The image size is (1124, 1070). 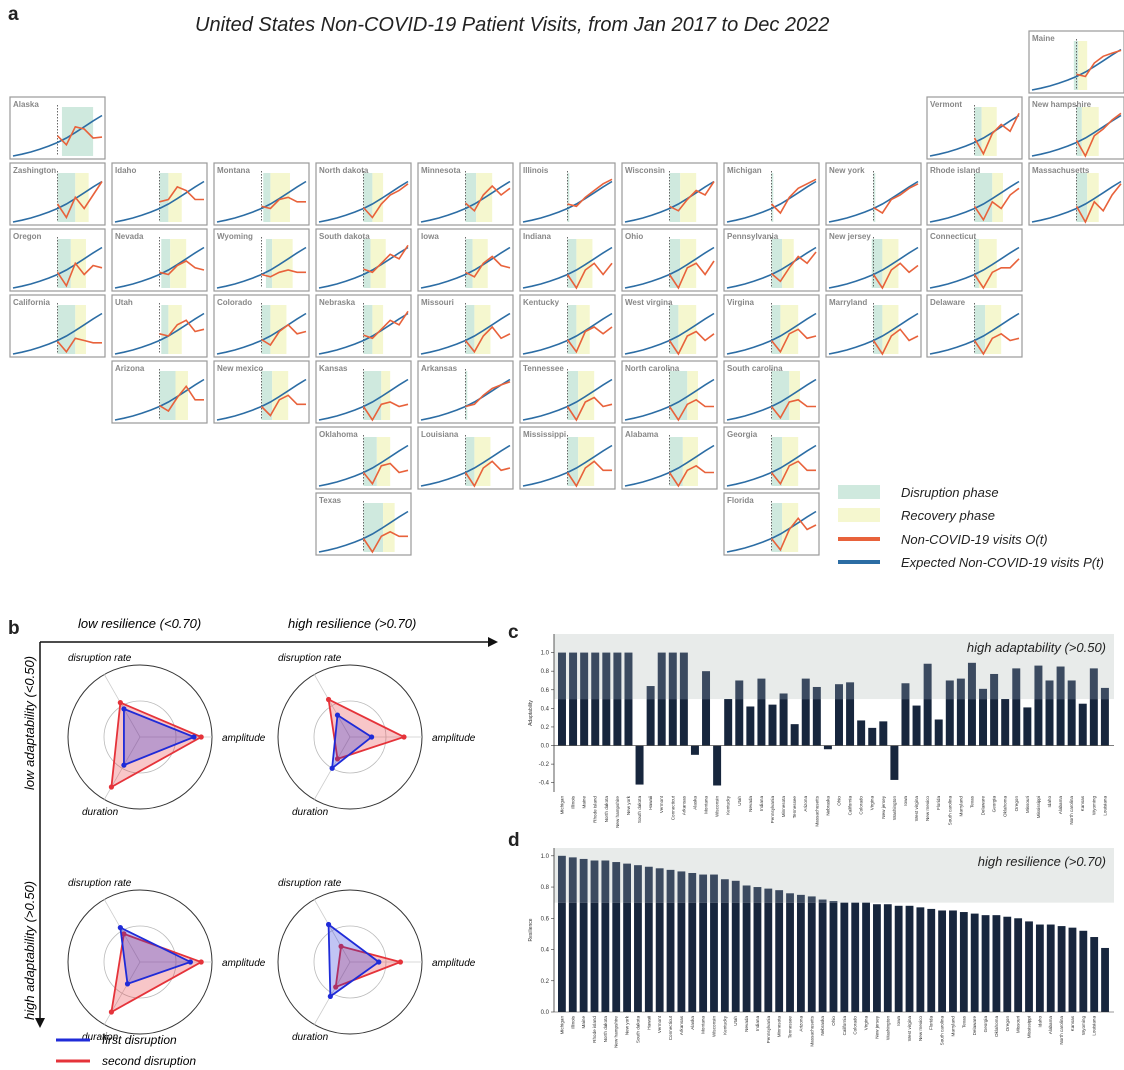 What do you see at coordinates (332, 931) in the screenshot?
I see `radar-spoke` at bounding box center [332, 931].